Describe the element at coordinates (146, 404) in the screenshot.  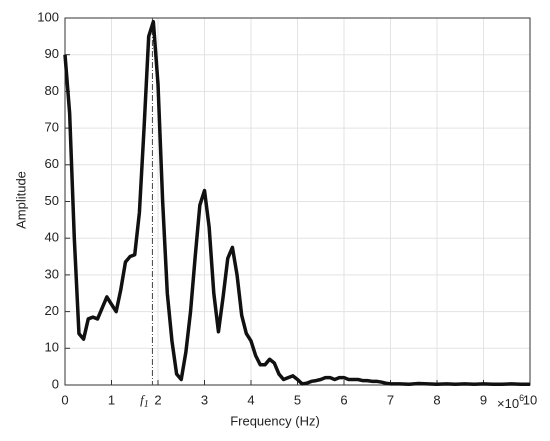
I see `annotation-subscript: 1` at that location.